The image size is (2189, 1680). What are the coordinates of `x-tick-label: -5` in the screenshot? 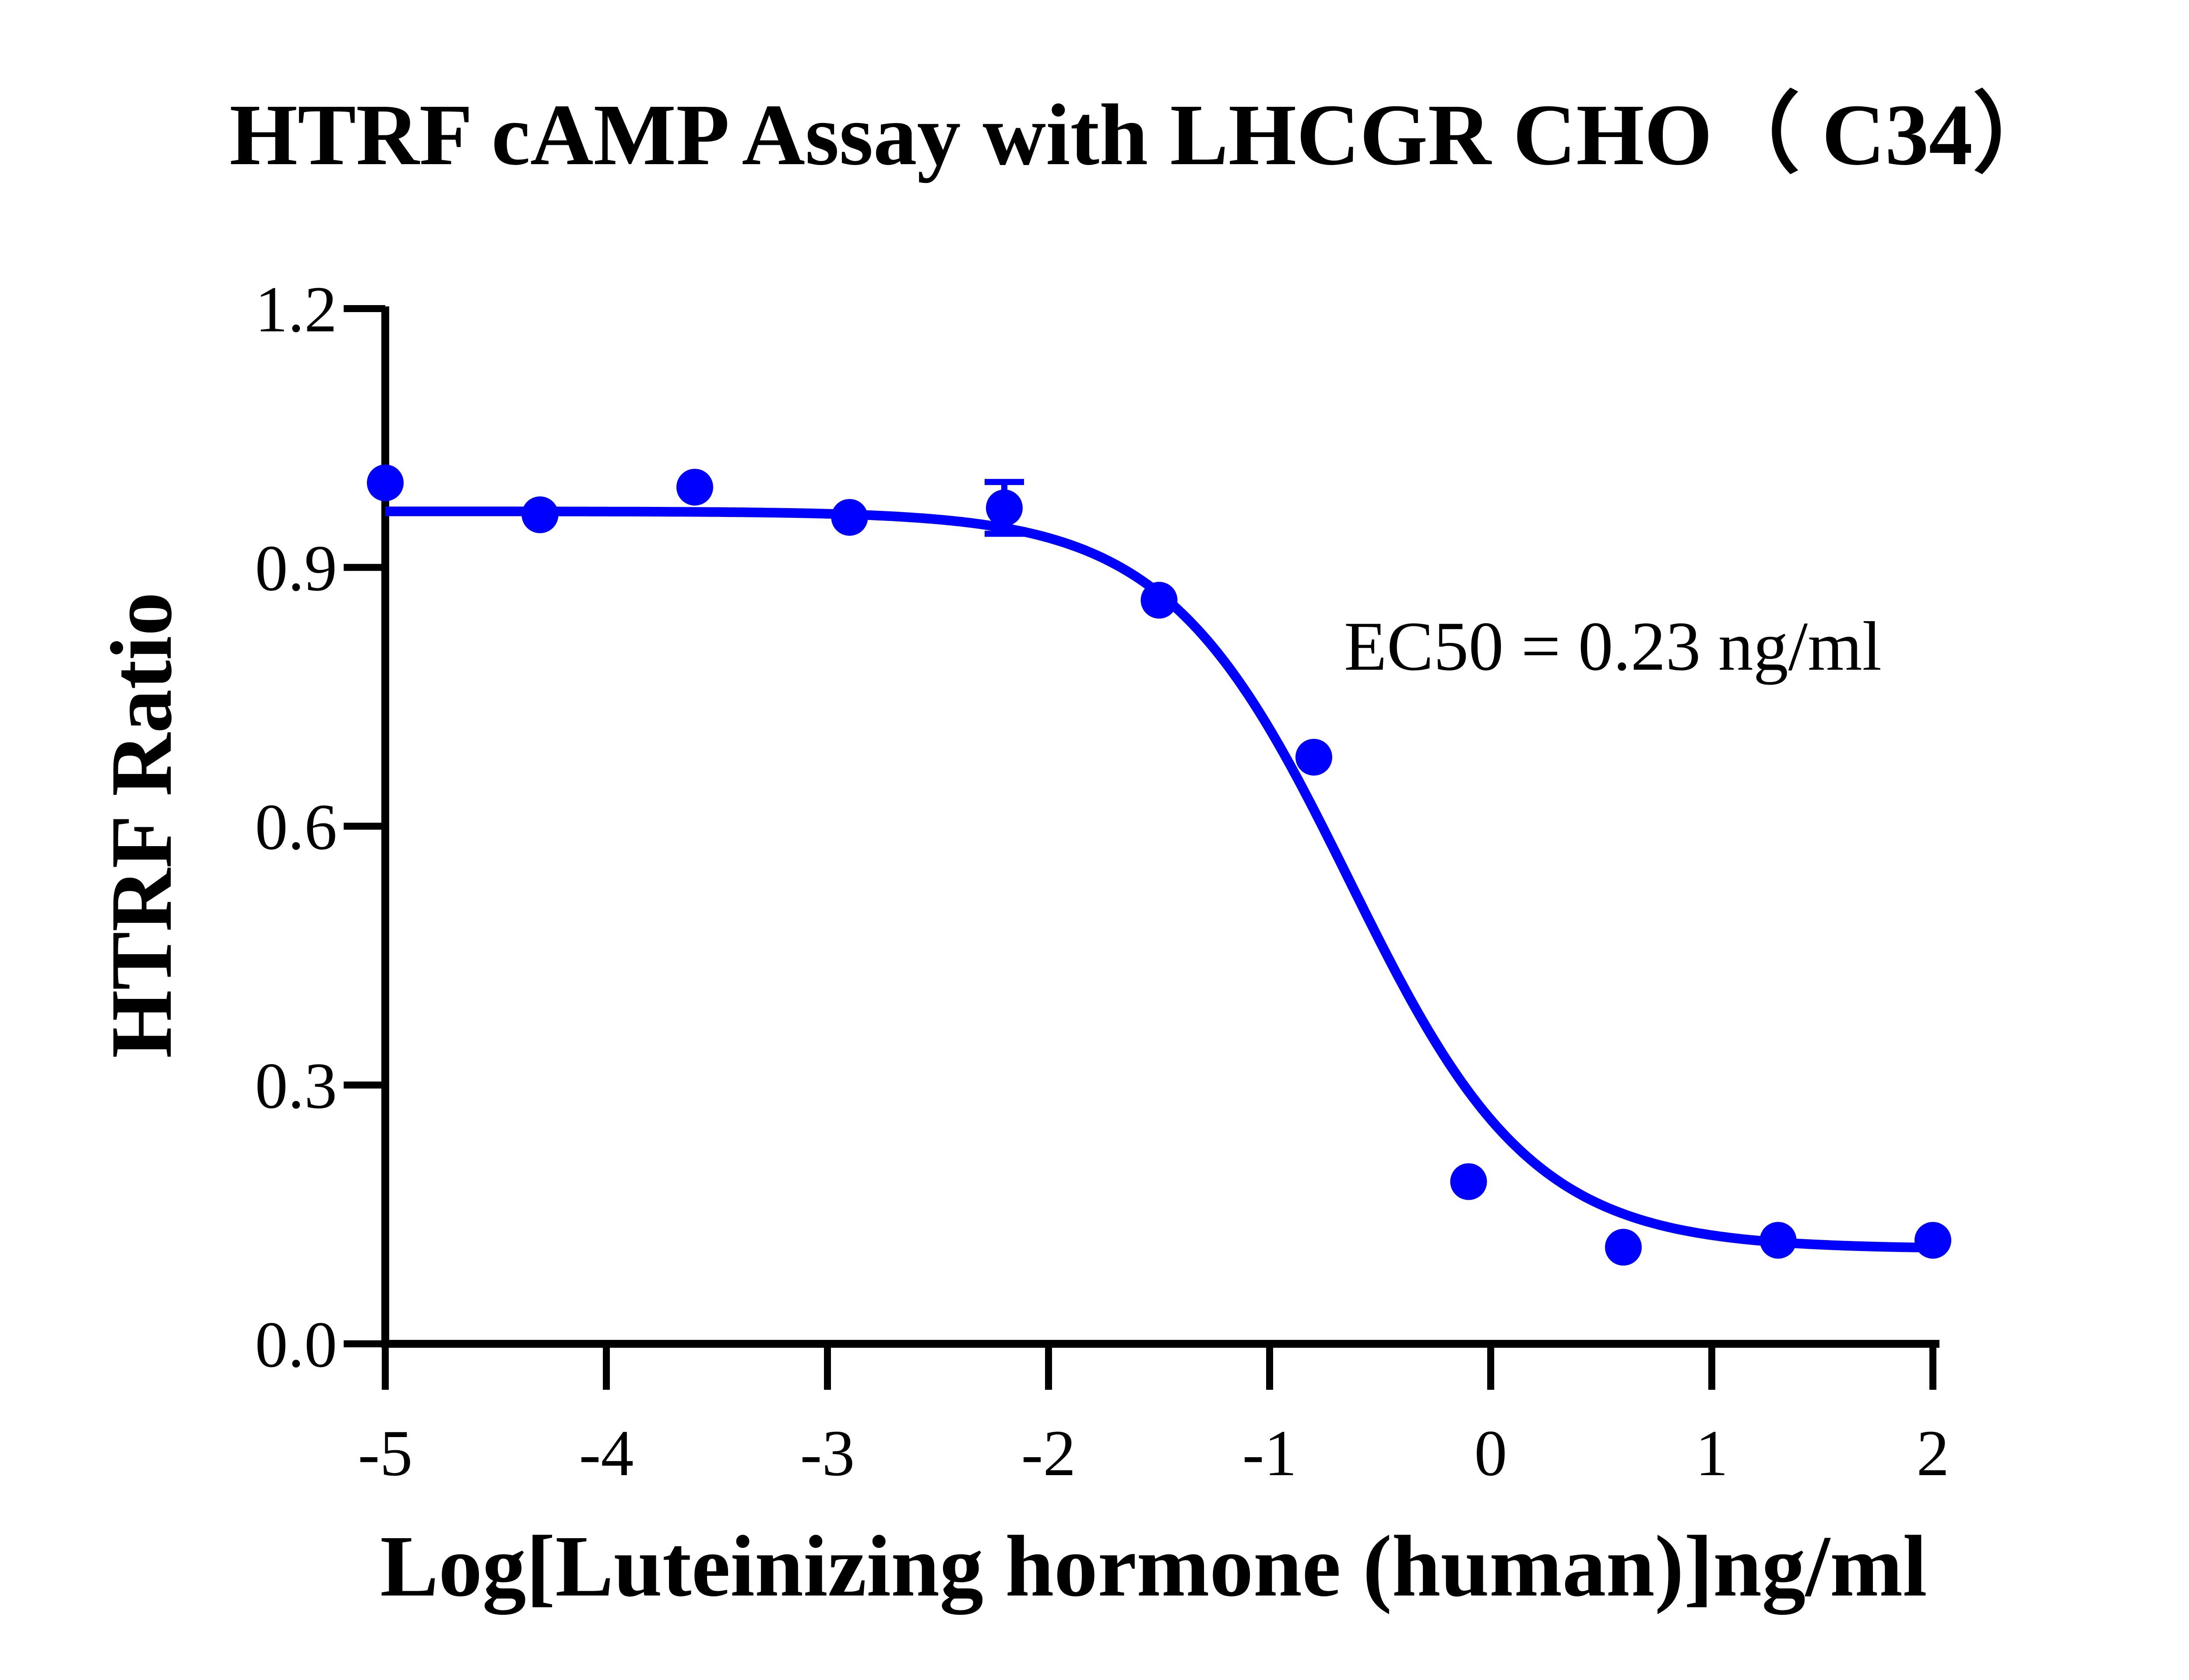 It's located at (386, 1453).